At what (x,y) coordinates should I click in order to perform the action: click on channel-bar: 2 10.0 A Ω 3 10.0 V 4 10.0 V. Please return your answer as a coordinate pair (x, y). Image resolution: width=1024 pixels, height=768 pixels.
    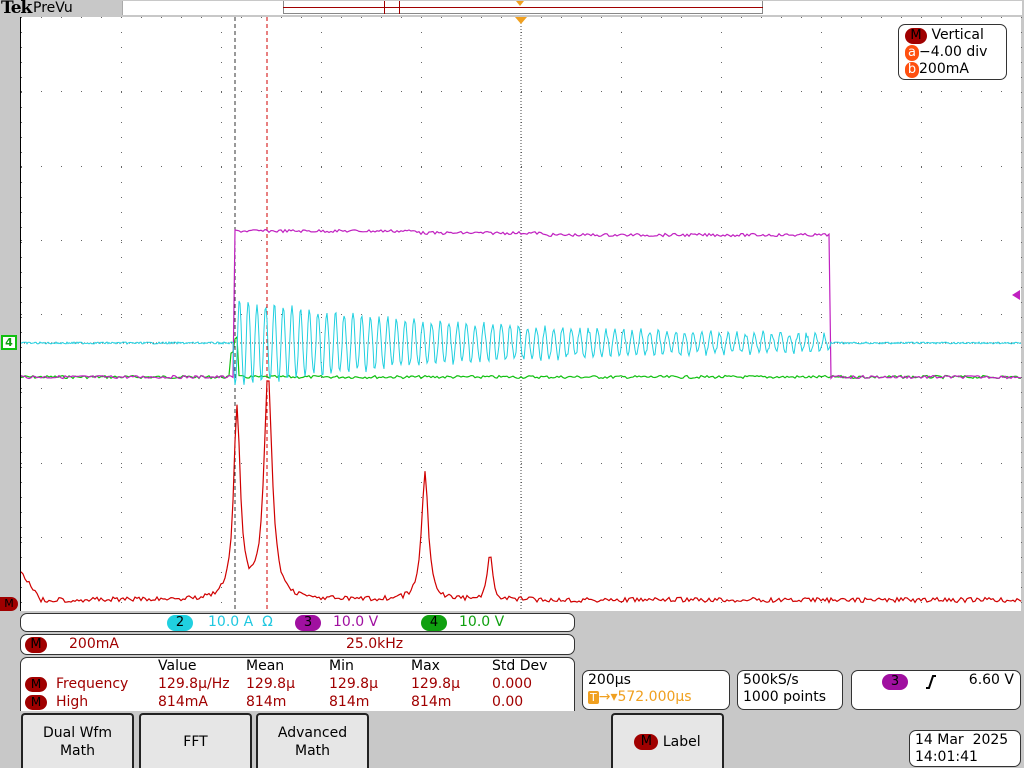
    Looking at the image, I should click on (297, 622).